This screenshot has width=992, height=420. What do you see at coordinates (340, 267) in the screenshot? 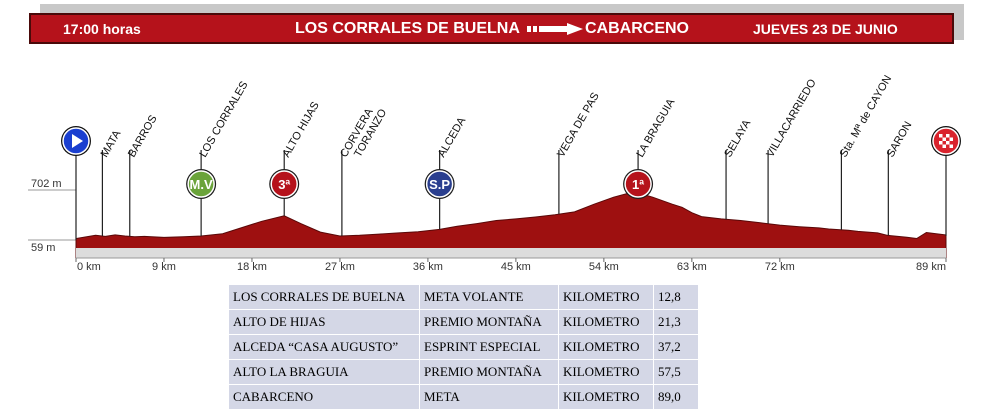
I see `x-tick-label: 27 km` at bounding box center [340, 267].